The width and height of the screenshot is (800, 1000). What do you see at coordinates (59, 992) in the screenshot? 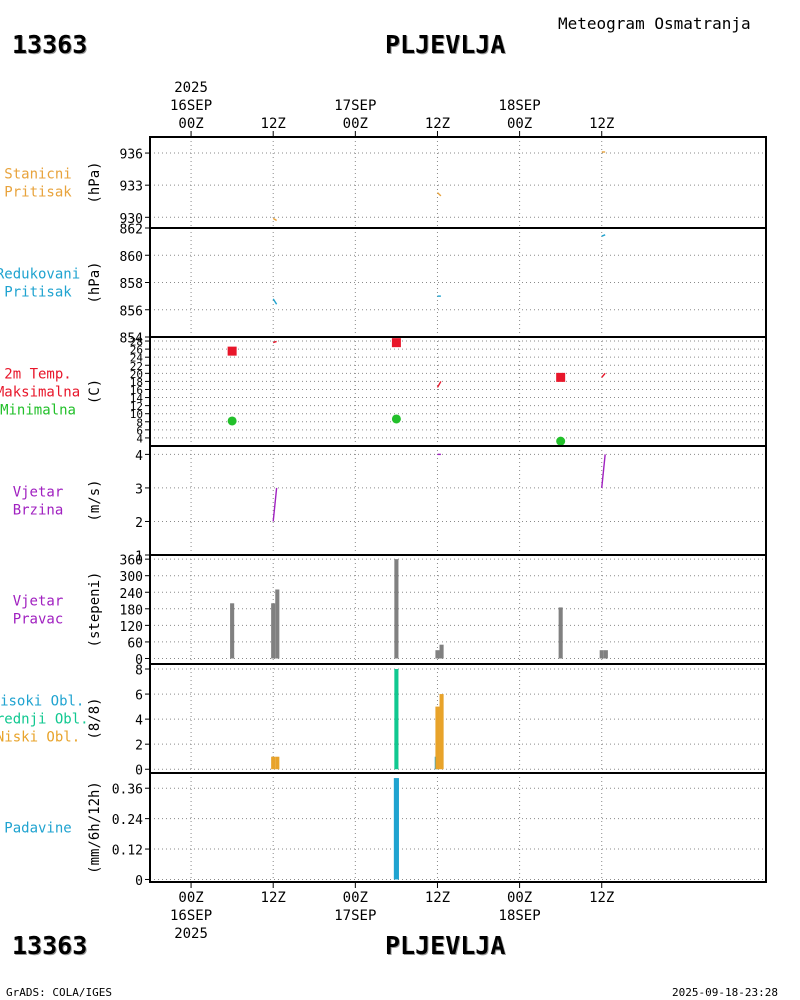
I see `credit-text: GrADS: COLA/IGES` at bounding box center [59, 992].